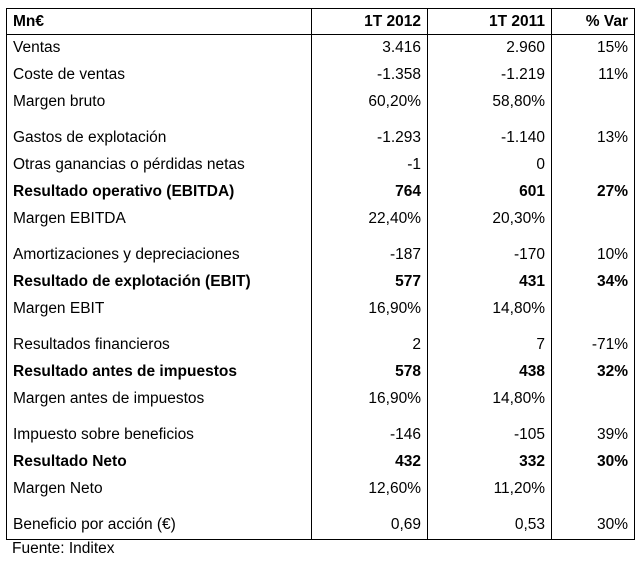 The width and height of the screenshot is (642, 571). I want to click on table-row: Impuesto sobre beneficios -146 -105 39%, so click(320, 430).